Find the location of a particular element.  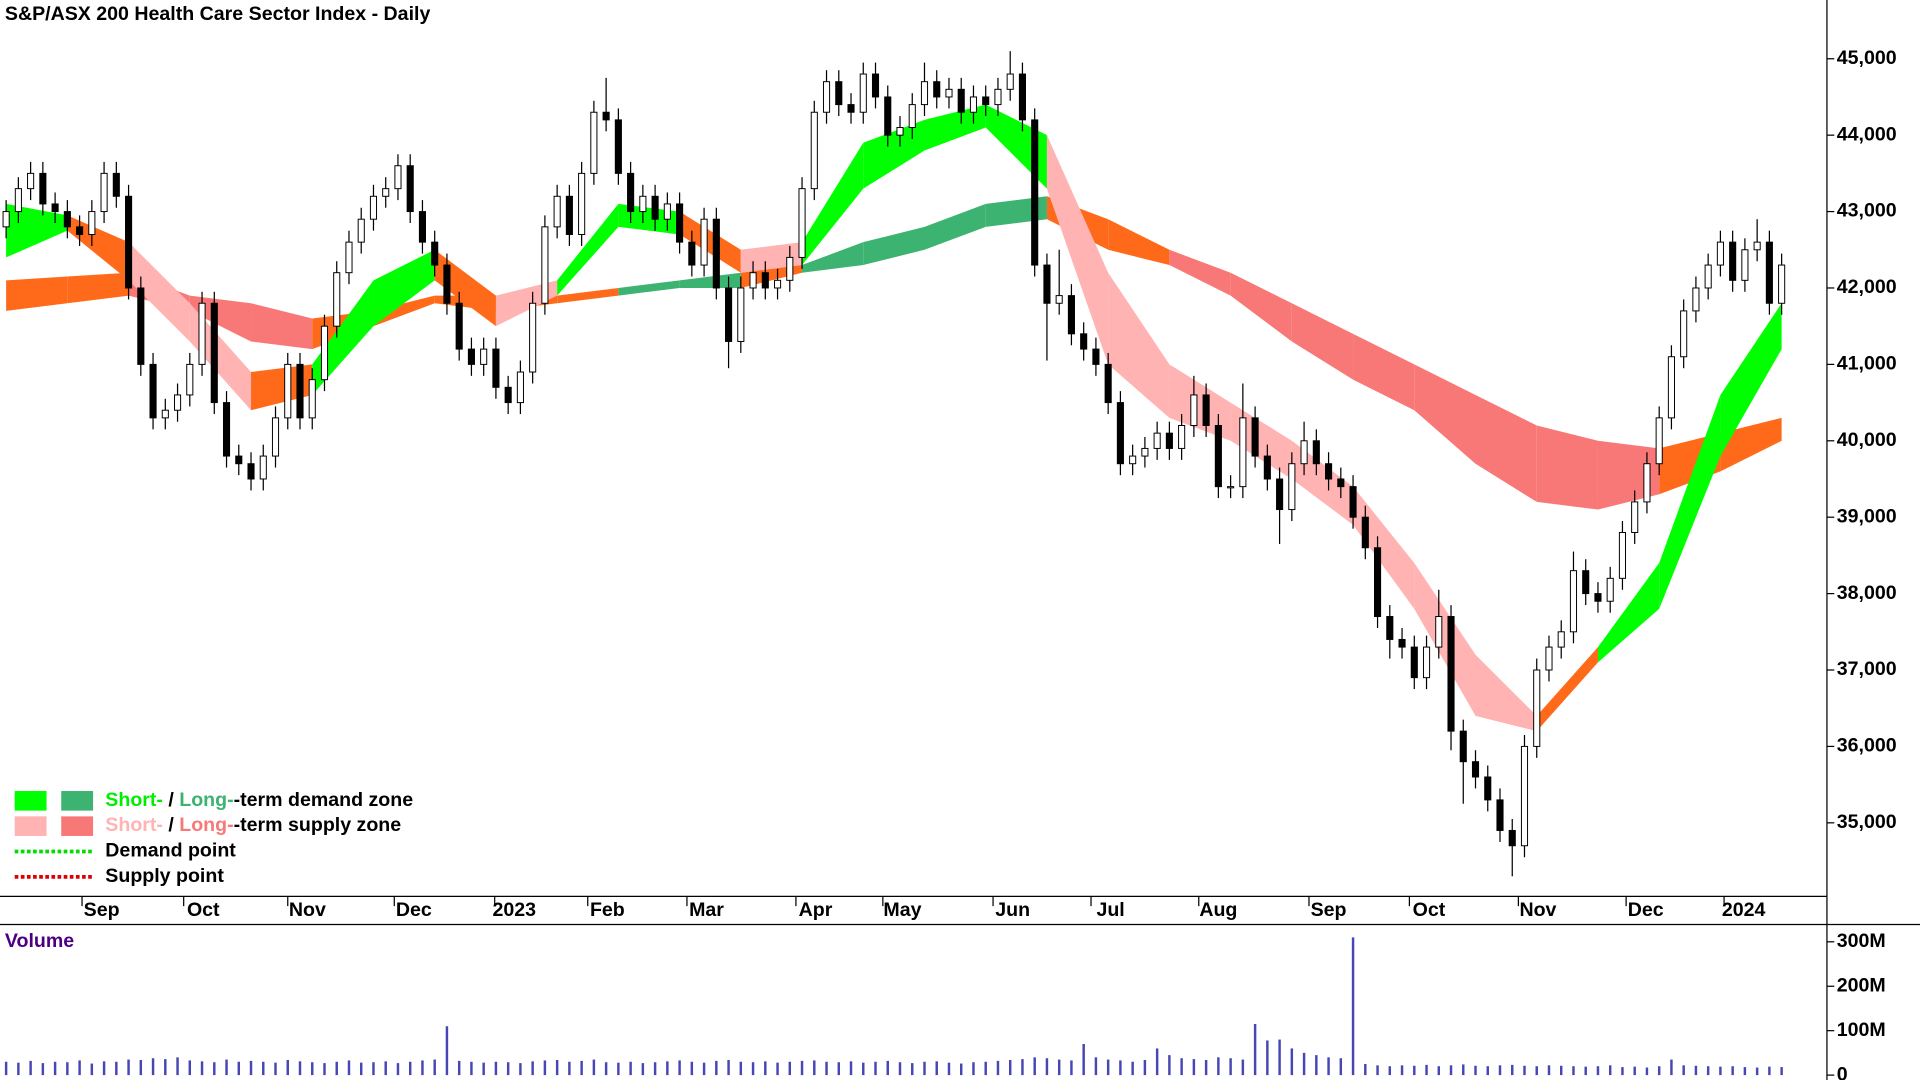

y-tick-label: 41,000 is located at coordinates (1867, 364).